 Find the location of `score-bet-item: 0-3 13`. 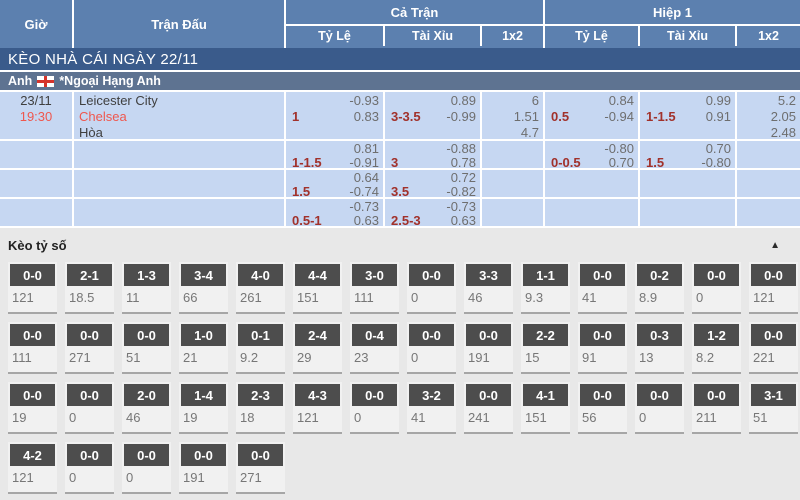

score-bet-item: 0-3 13 is located at coordinates (659, 348).